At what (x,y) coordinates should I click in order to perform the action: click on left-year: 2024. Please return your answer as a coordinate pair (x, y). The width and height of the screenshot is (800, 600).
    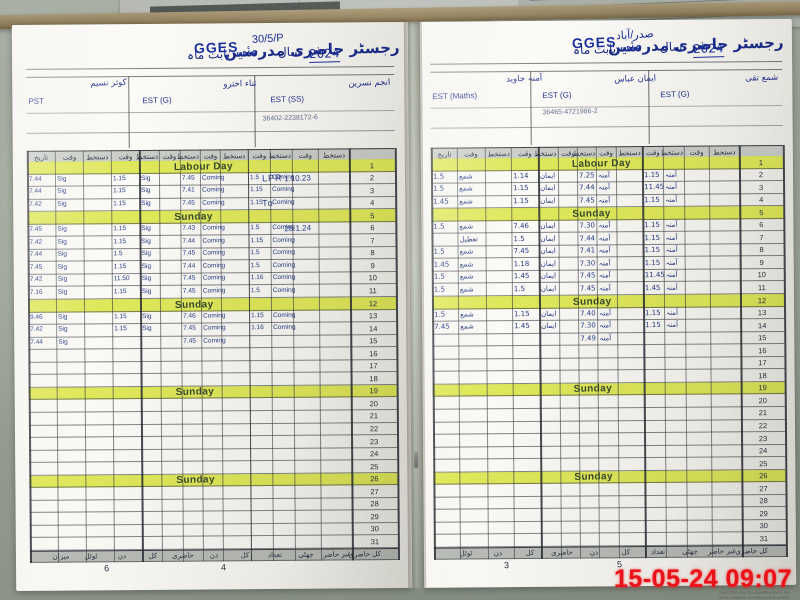
    Looking at the image, I should click on (325, 55).